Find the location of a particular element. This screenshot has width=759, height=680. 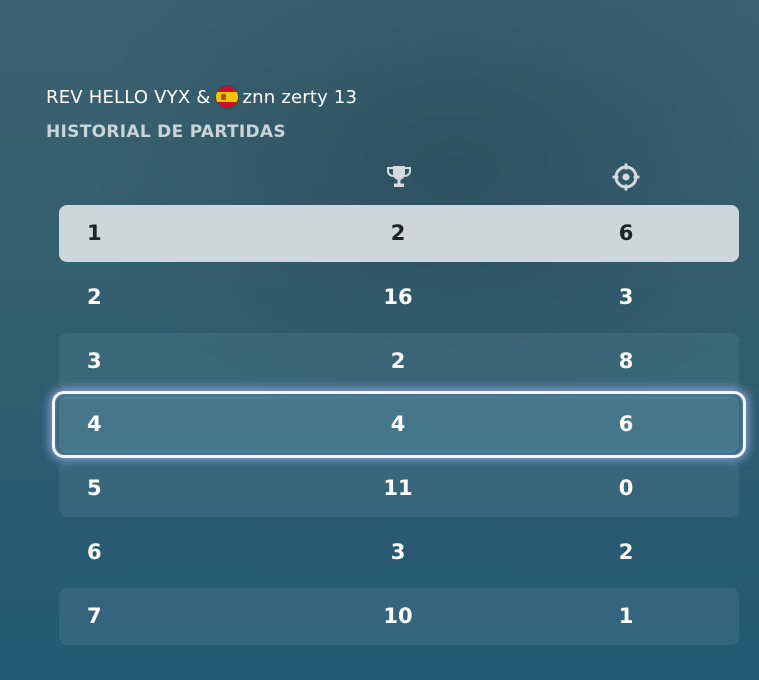

crosshair-icon is located at coordinates (626, 177).